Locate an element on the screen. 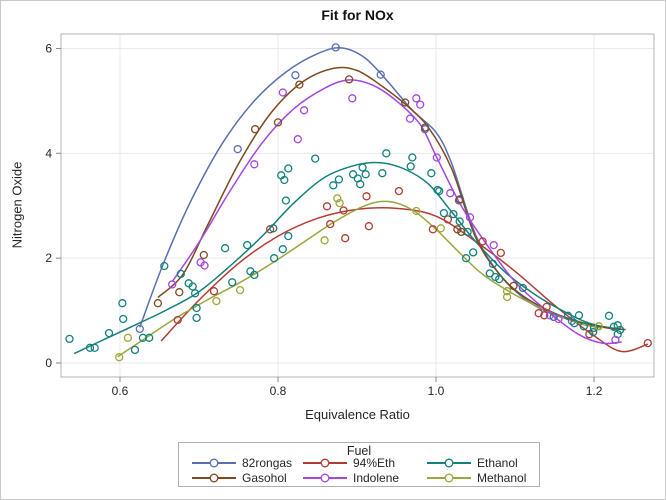 The width and height of the screenshot is (666, 500). legend-item-Indolene: Indolene is located at coordinates (350, 478).